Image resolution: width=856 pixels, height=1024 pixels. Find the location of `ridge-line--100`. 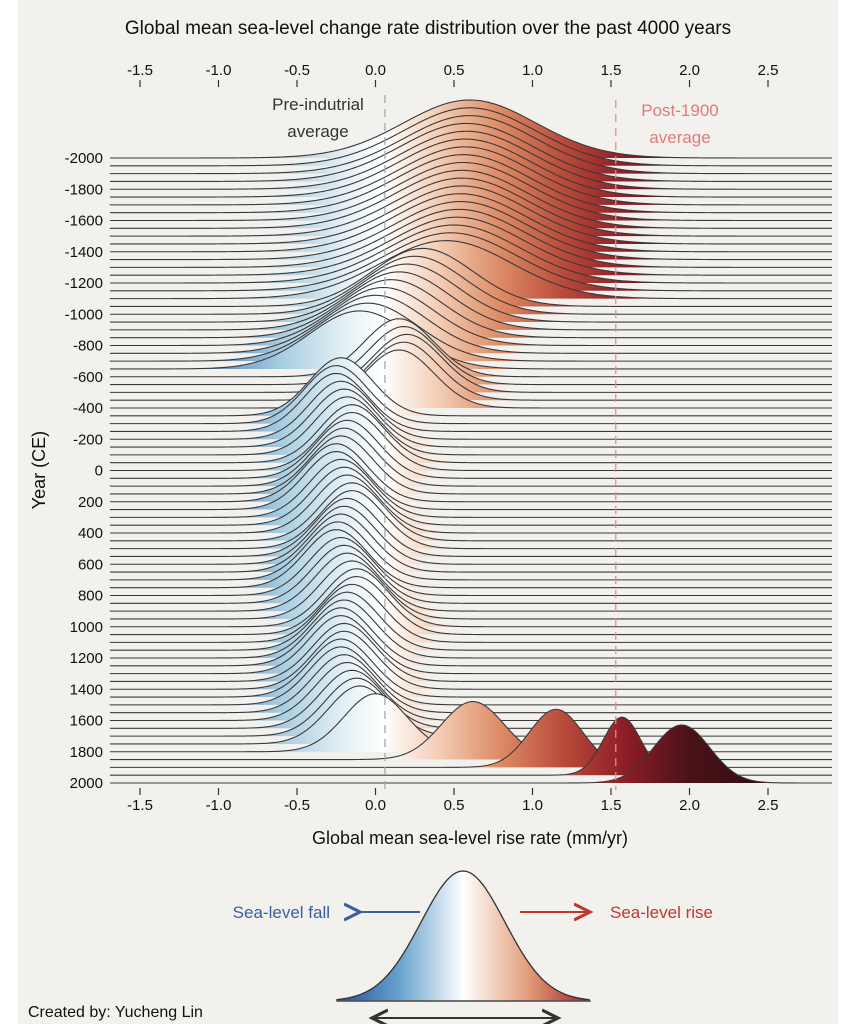

ridge-line--100 is located at coordinates (470, 426).